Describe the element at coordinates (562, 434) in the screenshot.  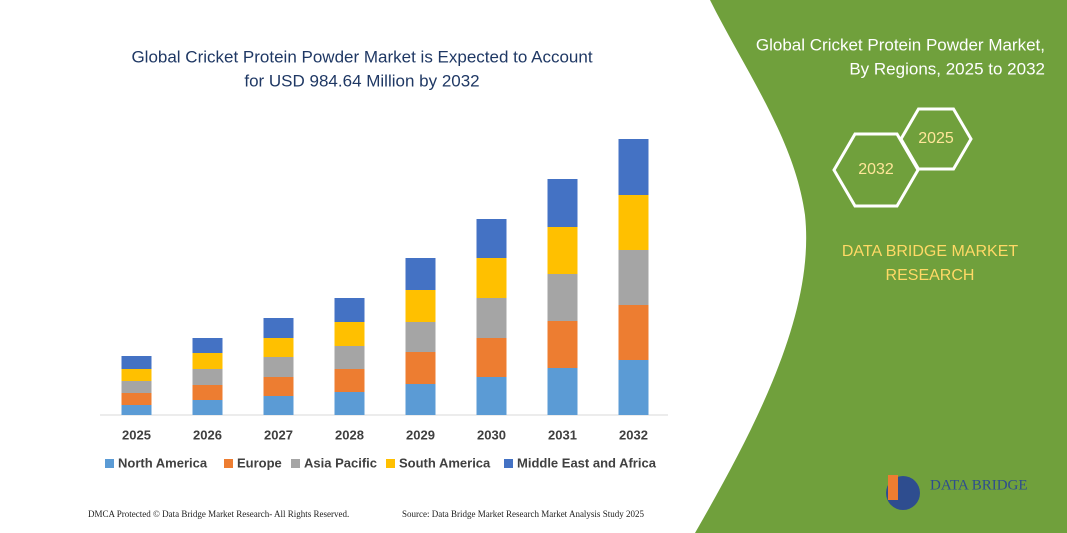
I see `x-tick-label: 2031` at that location.